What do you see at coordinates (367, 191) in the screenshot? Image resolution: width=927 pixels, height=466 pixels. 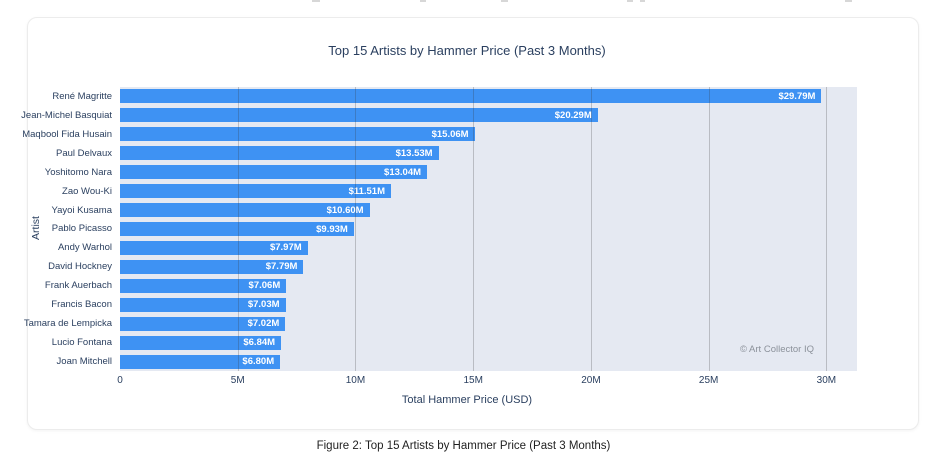 I see `bar-value-label: $11.51M` at bounding box center [367, 191].